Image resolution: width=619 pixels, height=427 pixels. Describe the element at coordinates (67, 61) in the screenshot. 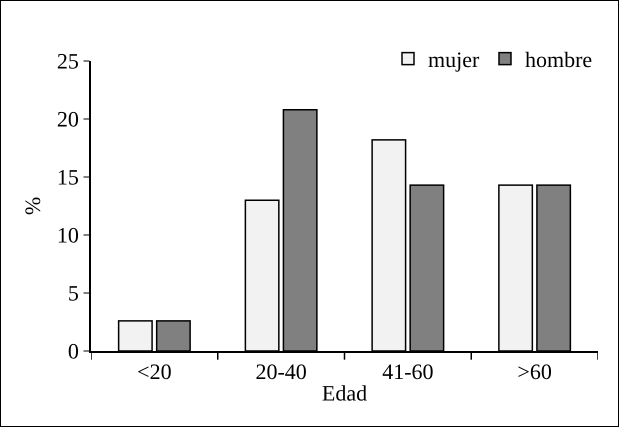

I see `y-tick-label: 25` at that location.